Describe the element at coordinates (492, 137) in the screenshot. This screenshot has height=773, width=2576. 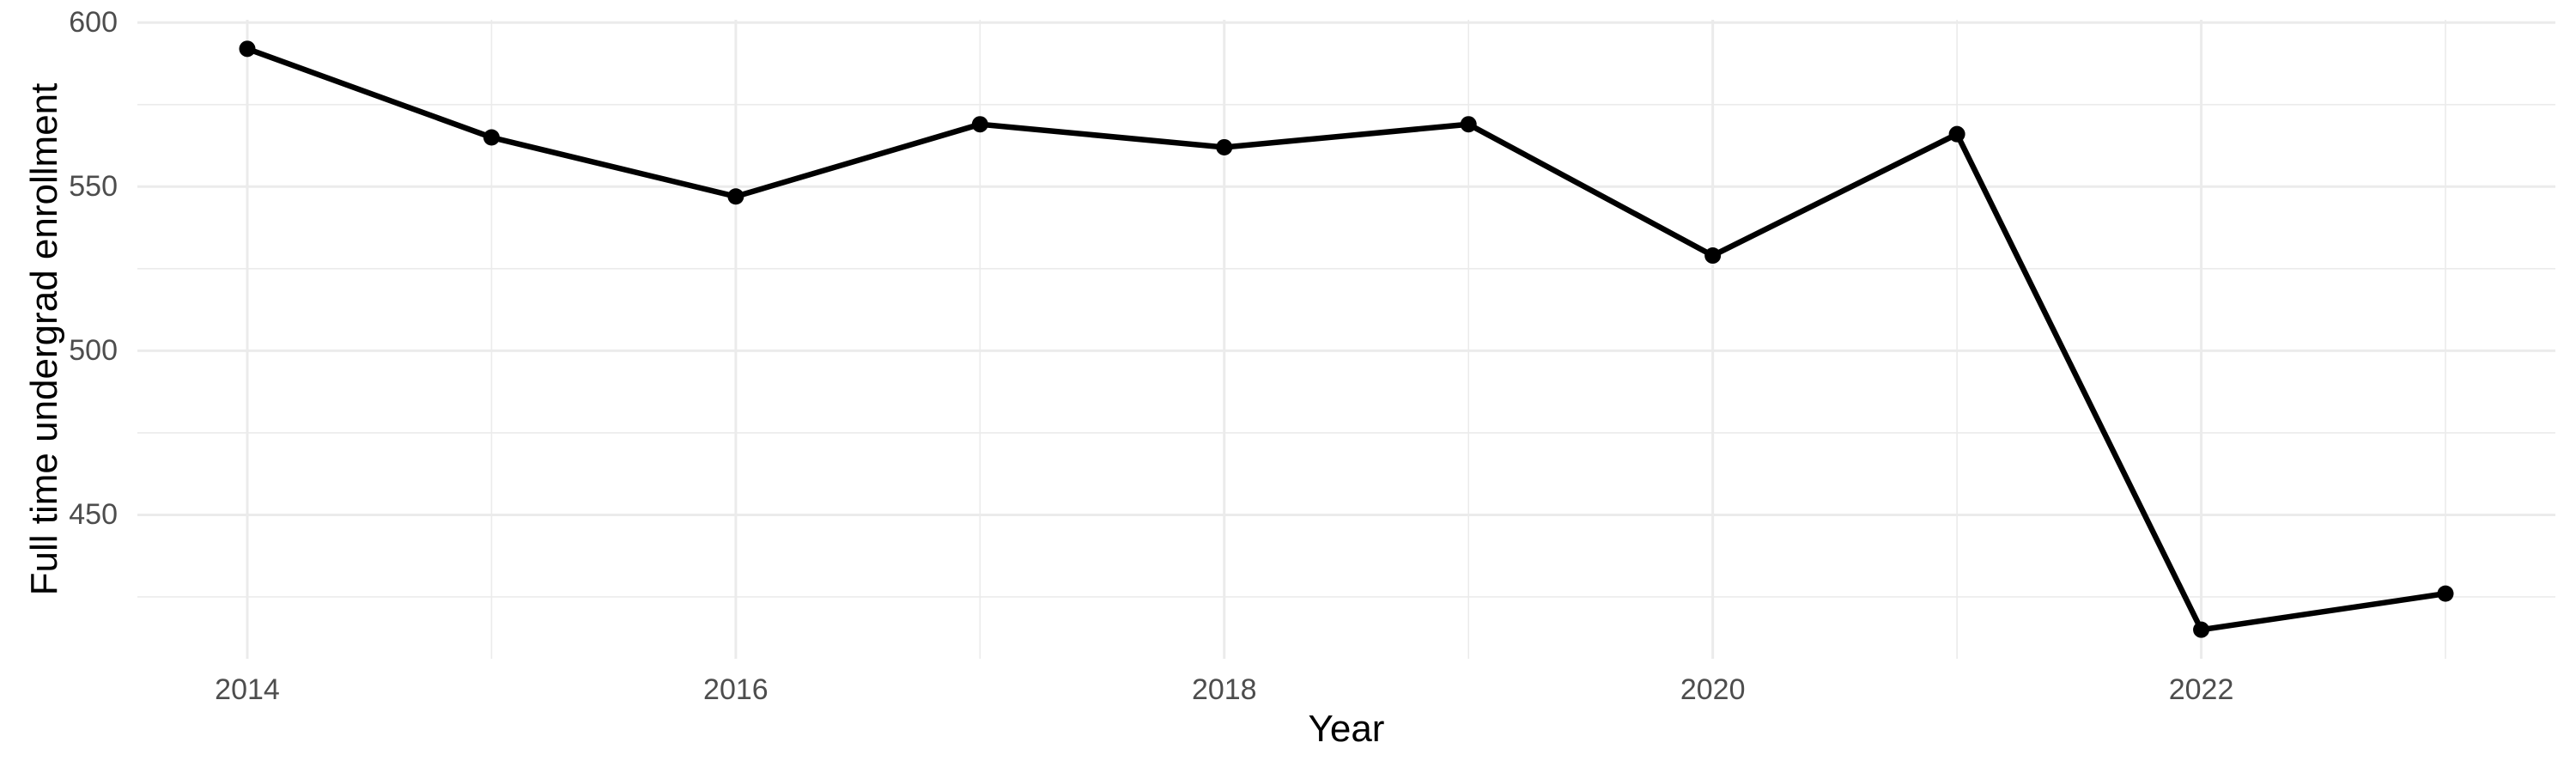
I see `data-point-2015` at that location.